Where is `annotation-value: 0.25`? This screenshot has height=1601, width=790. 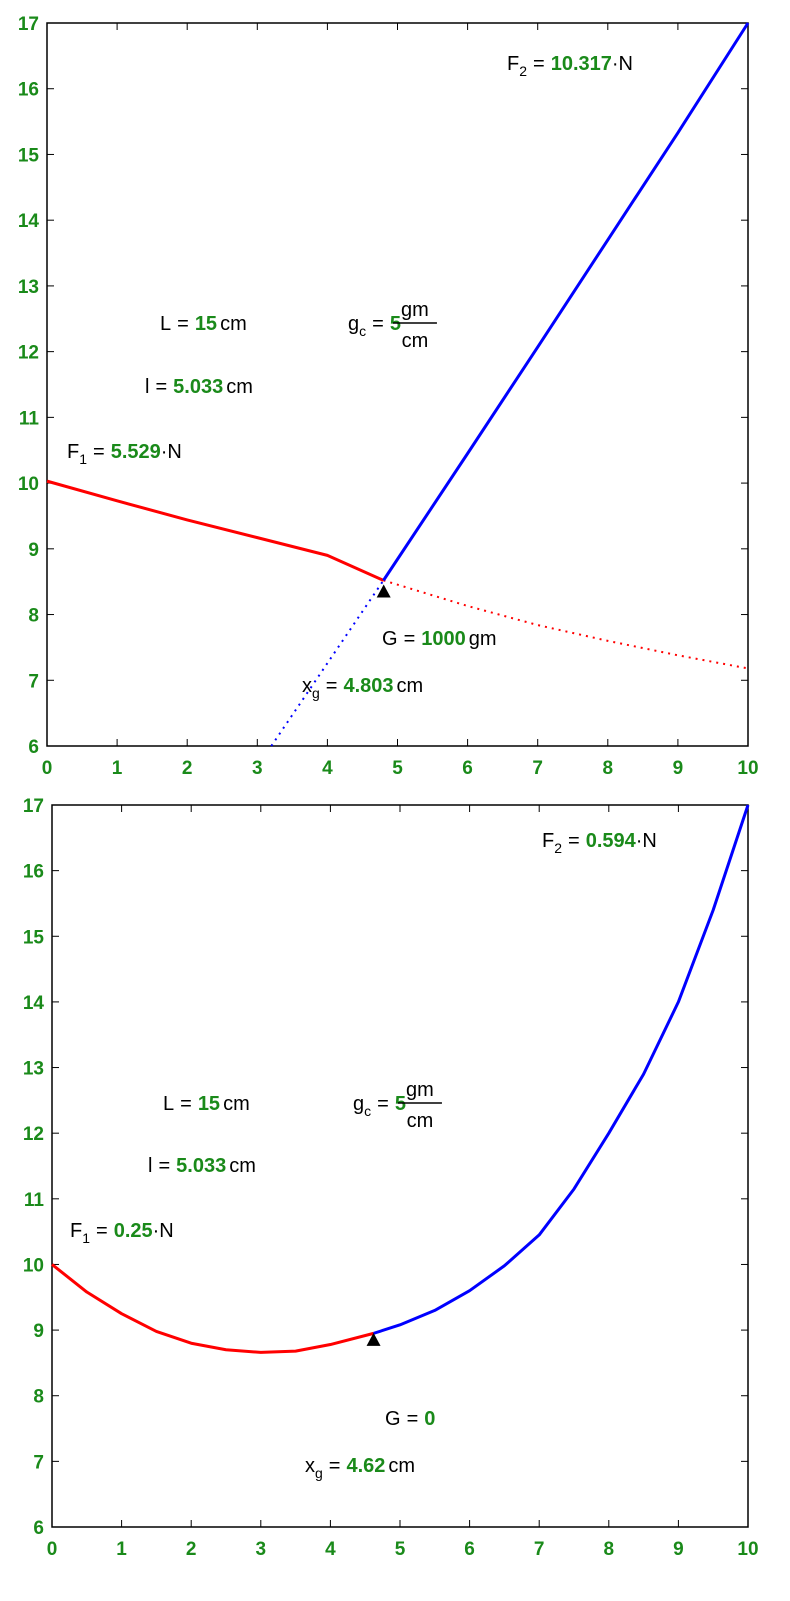 annotation-value: 0.25 is located at coordinates (133, 1231).